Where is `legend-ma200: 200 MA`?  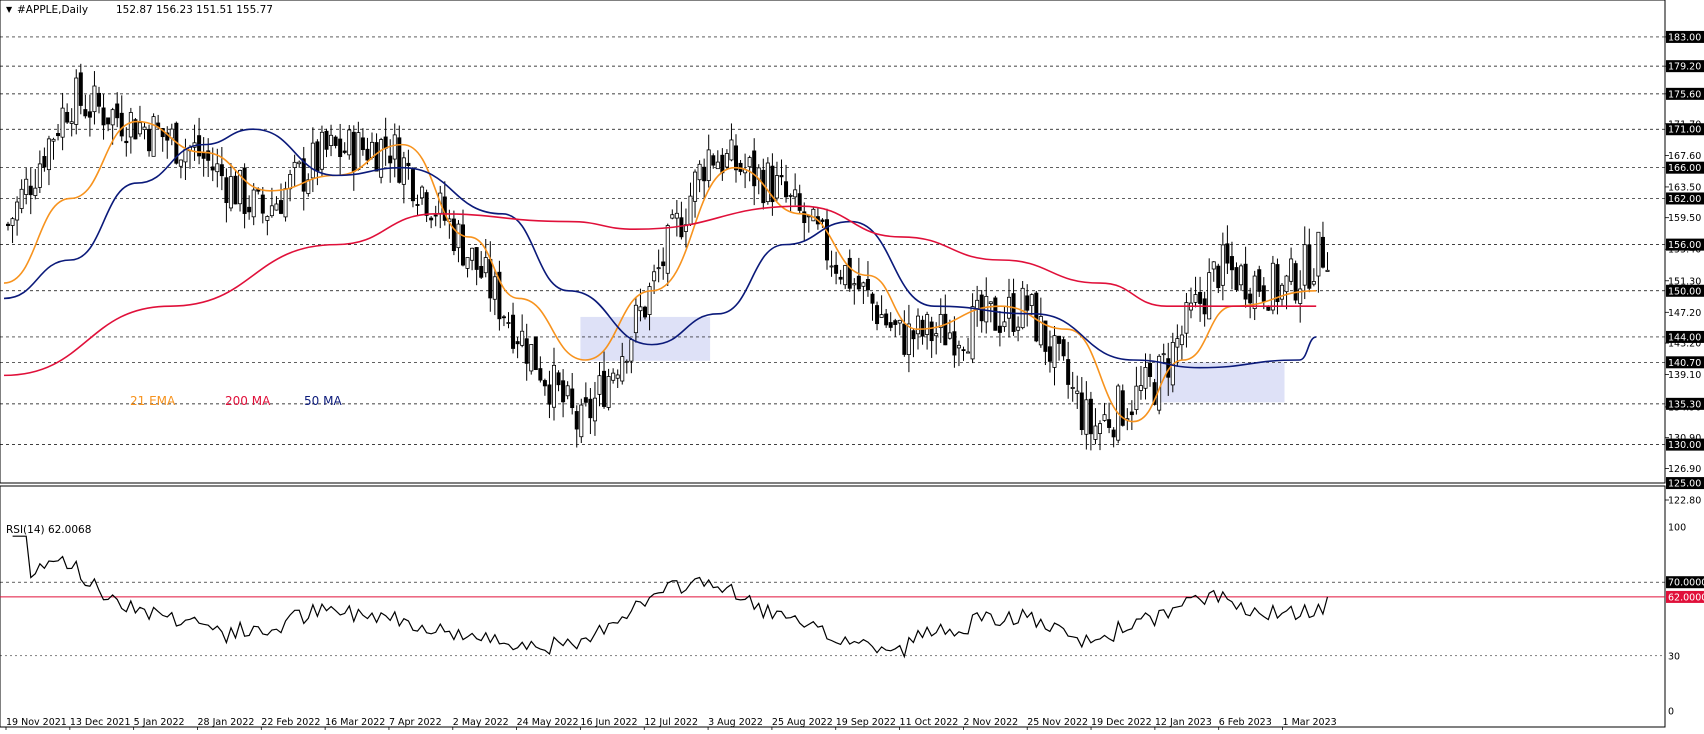 legend-ma200: 200 MA is located at coordinates (248, 401).